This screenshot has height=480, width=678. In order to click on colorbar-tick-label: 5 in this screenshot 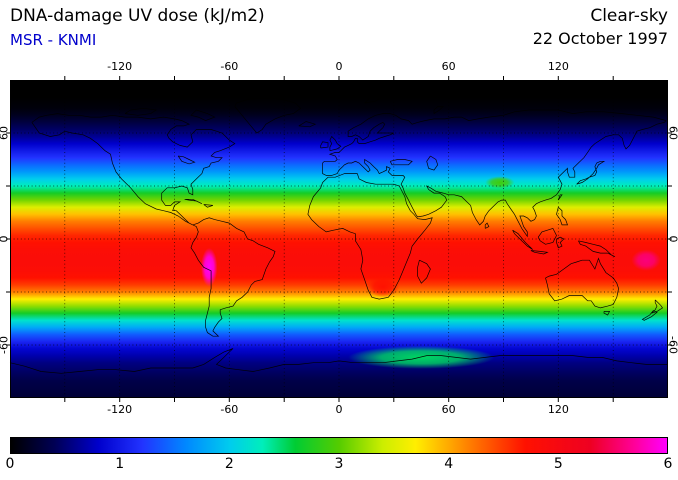, I will do `click(558, 464)`.